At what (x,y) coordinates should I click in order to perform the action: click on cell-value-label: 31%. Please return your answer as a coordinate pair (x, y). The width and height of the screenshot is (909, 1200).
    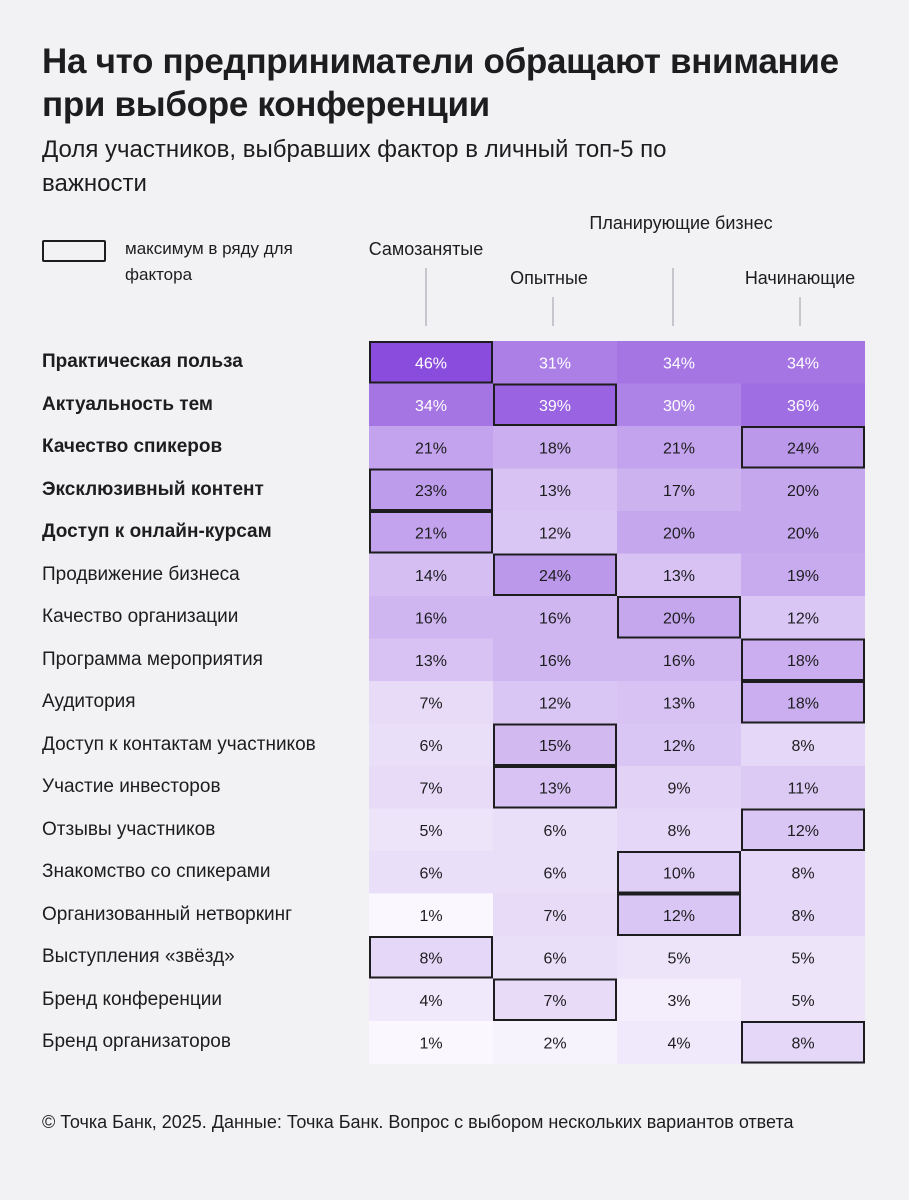
    Looking at the image, I should click on (555, 363).